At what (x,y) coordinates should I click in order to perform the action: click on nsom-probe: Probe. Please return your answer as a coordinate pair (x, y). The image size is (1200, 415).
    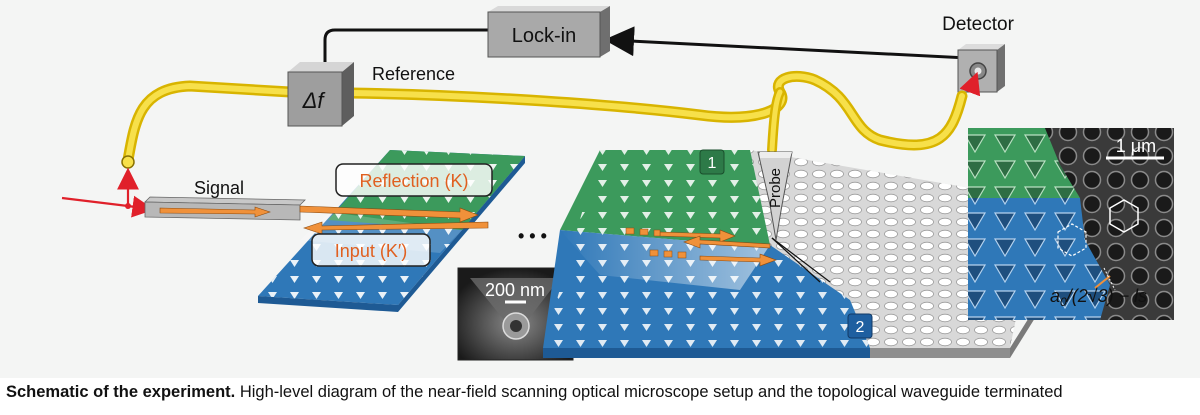
    Looking at the image, I should click on (775, 196).